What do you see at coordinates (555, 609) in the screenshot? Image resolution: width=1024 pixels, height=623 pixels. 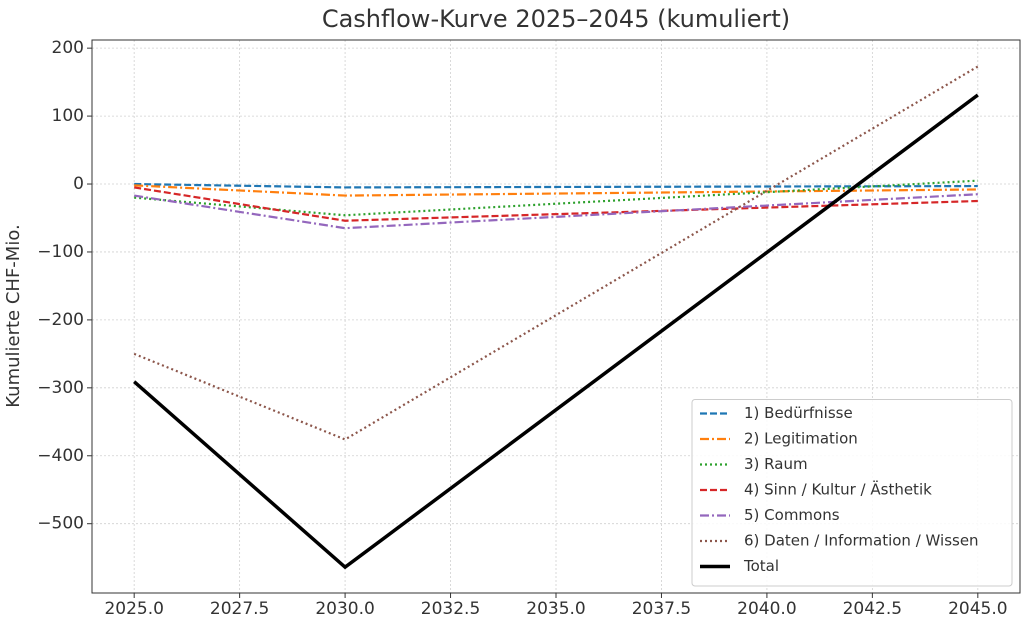 I see `x-tick-label: 2035.0` at bounding box center [555, 609].